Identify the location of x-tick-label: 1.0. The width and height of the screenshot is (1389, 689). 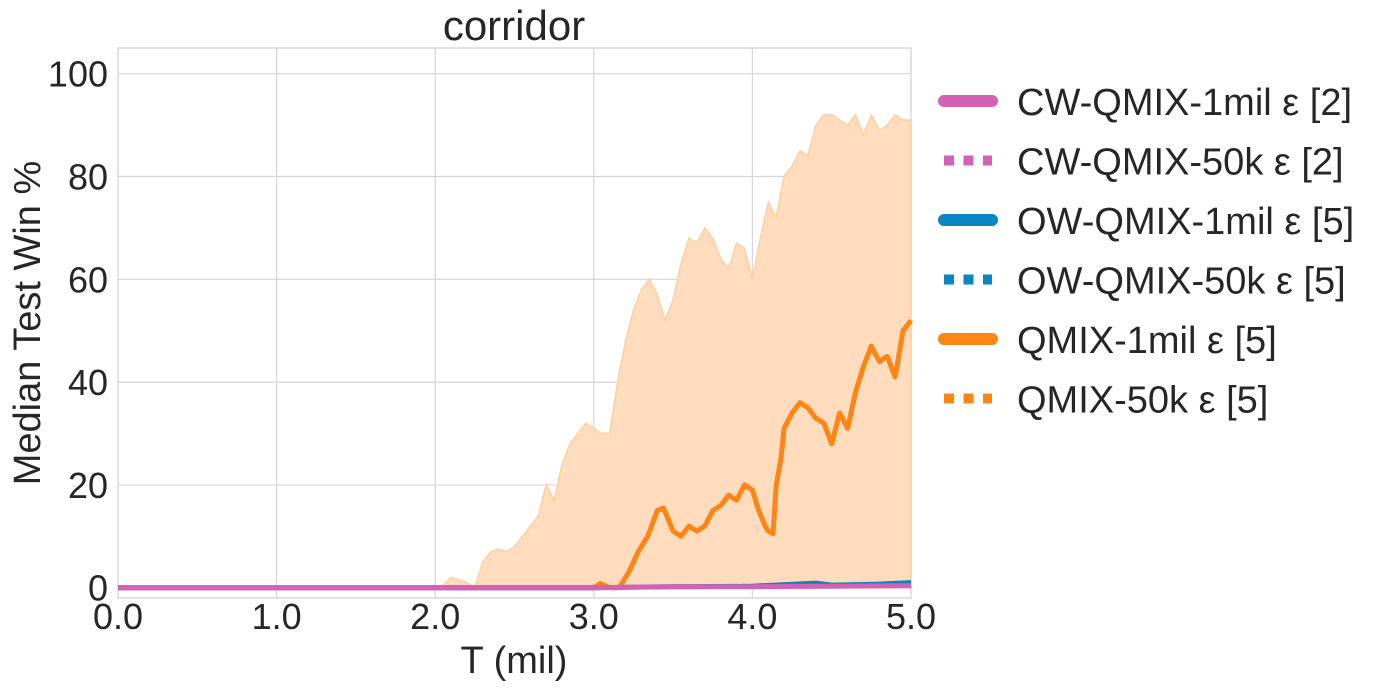
(277, 616).